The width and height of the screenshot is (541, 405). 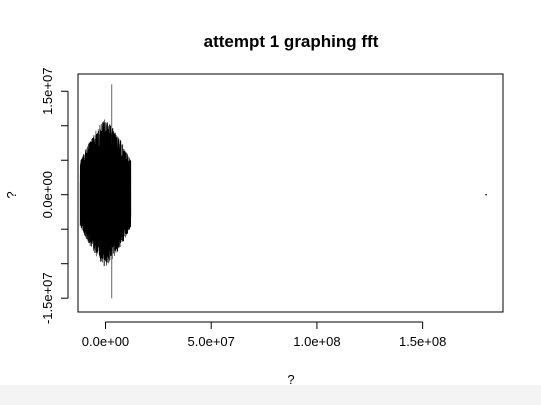 I want to click on chart-title: attempt 1 graphing fft, so click(x=291, y=41).